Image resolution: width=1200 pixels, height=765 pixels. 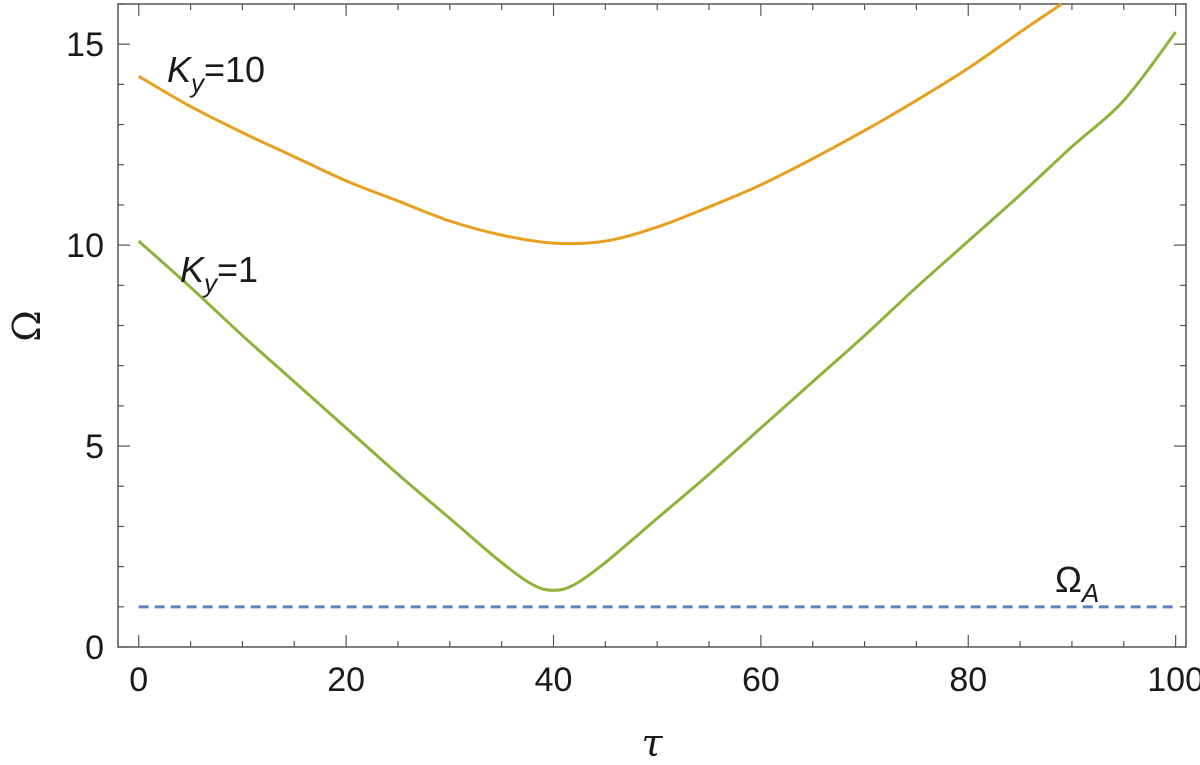 I want to click on annotation-ky1: Ky=1, so click(x=219, y=273).